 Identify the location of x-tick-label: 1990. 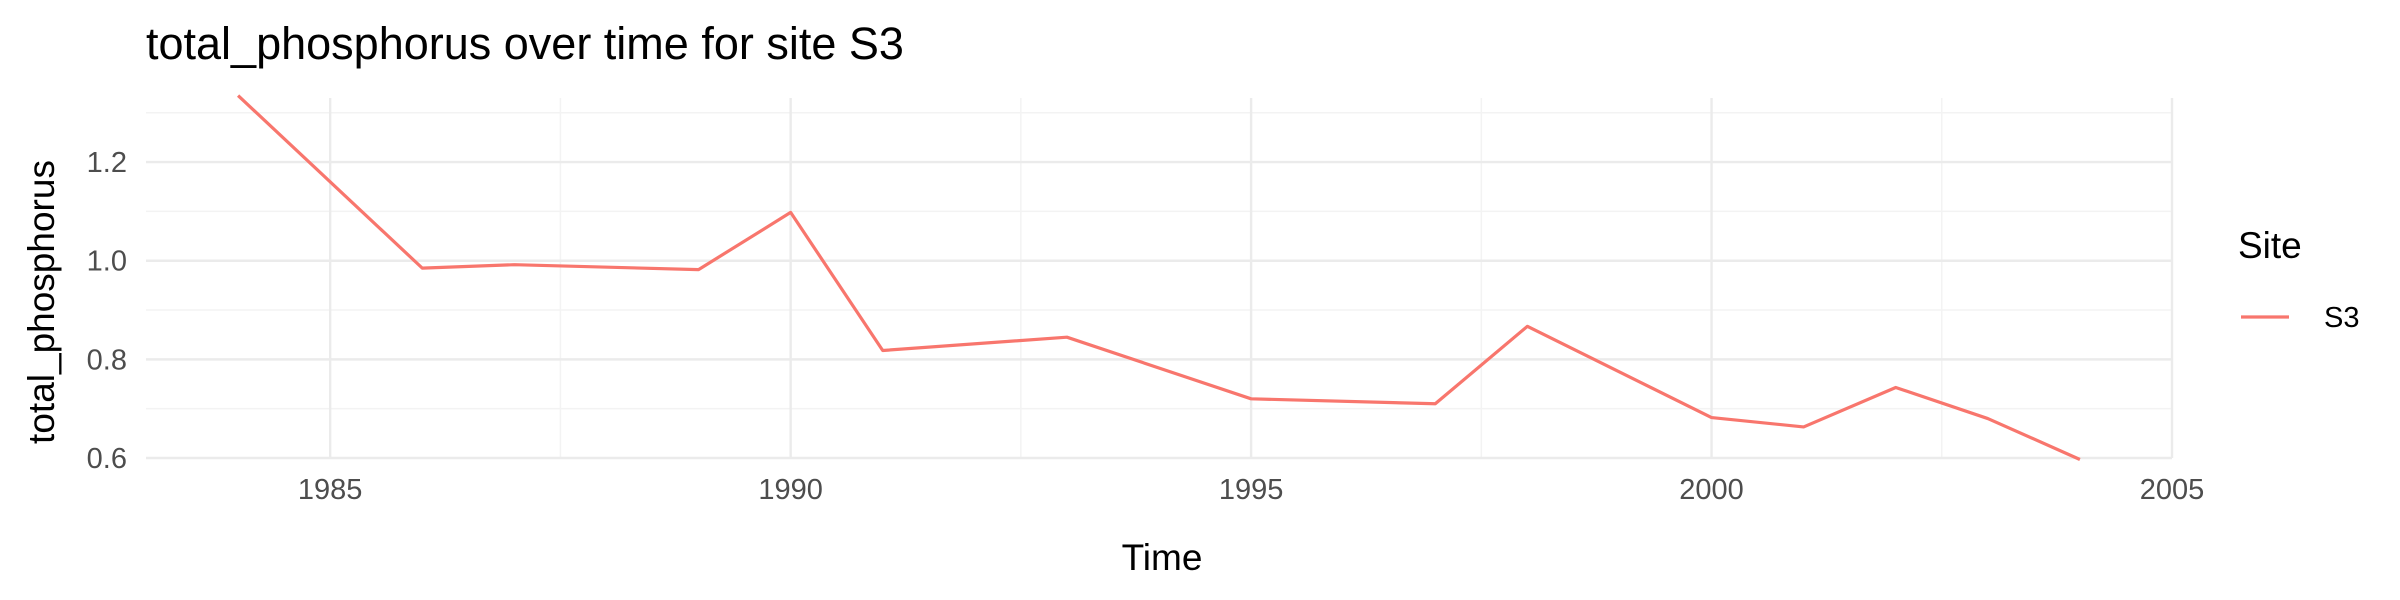
(790, 490).